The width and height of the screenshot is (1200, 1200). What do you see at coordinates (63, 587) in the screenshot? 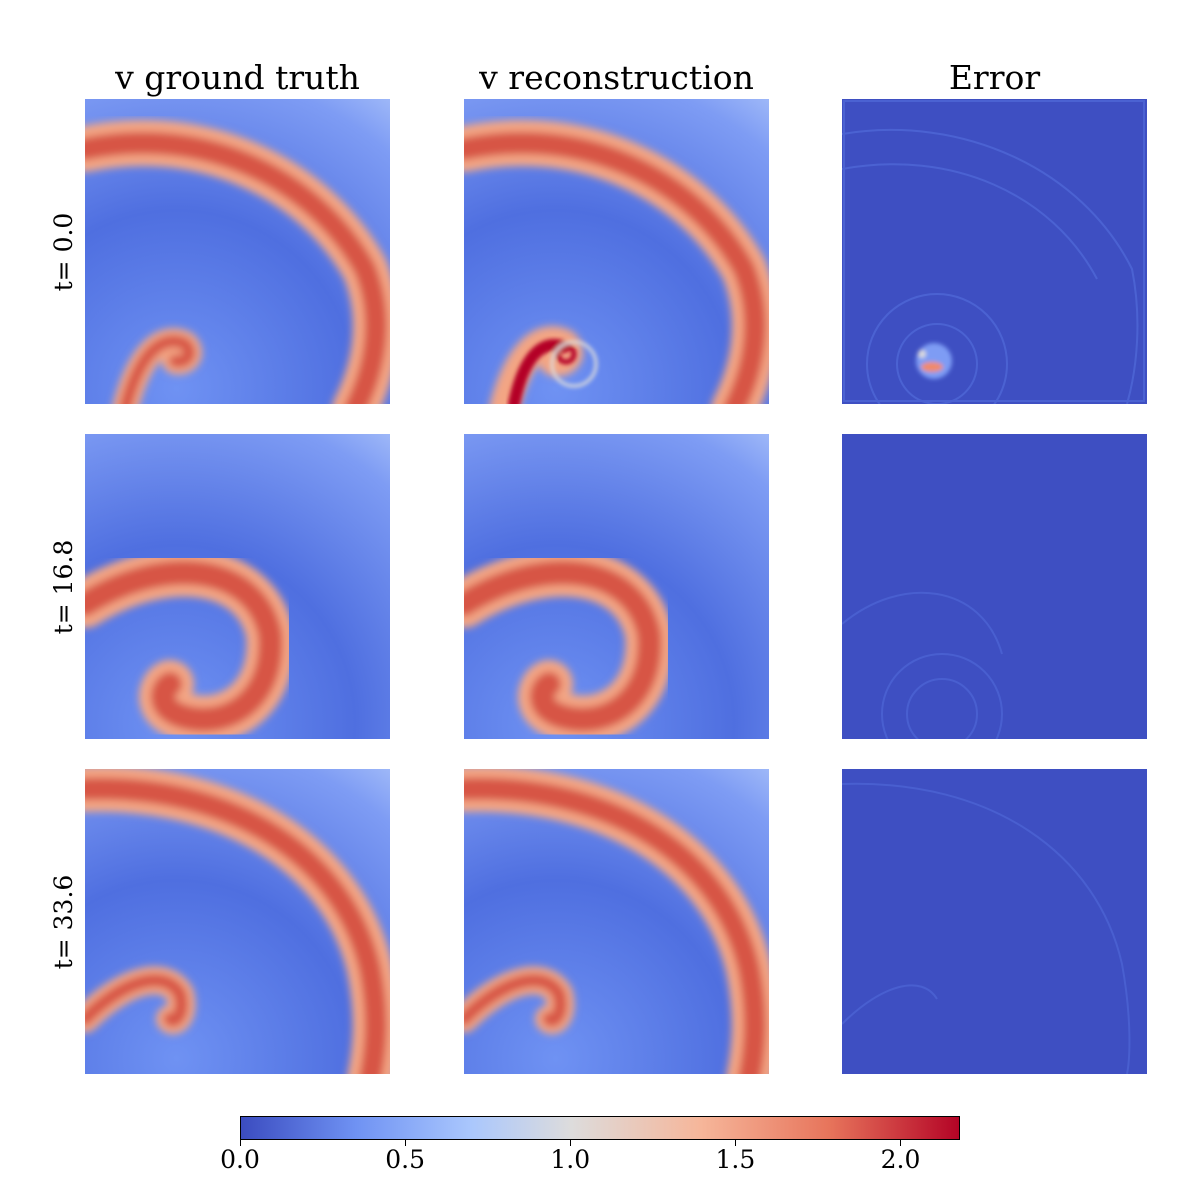
I see `row-label-t16: t= 16.8` at bounding box center [63, 587].